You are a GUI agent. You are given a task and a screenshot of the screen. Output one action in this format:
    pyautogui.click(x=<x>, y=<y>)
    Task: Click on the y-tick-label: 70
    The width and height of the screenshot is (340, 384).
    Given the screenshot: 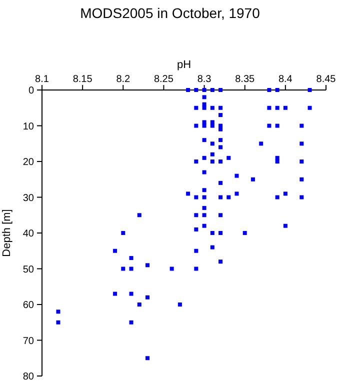 What is the action you would take?
    pyautogui.click(x=28, y=341)
    